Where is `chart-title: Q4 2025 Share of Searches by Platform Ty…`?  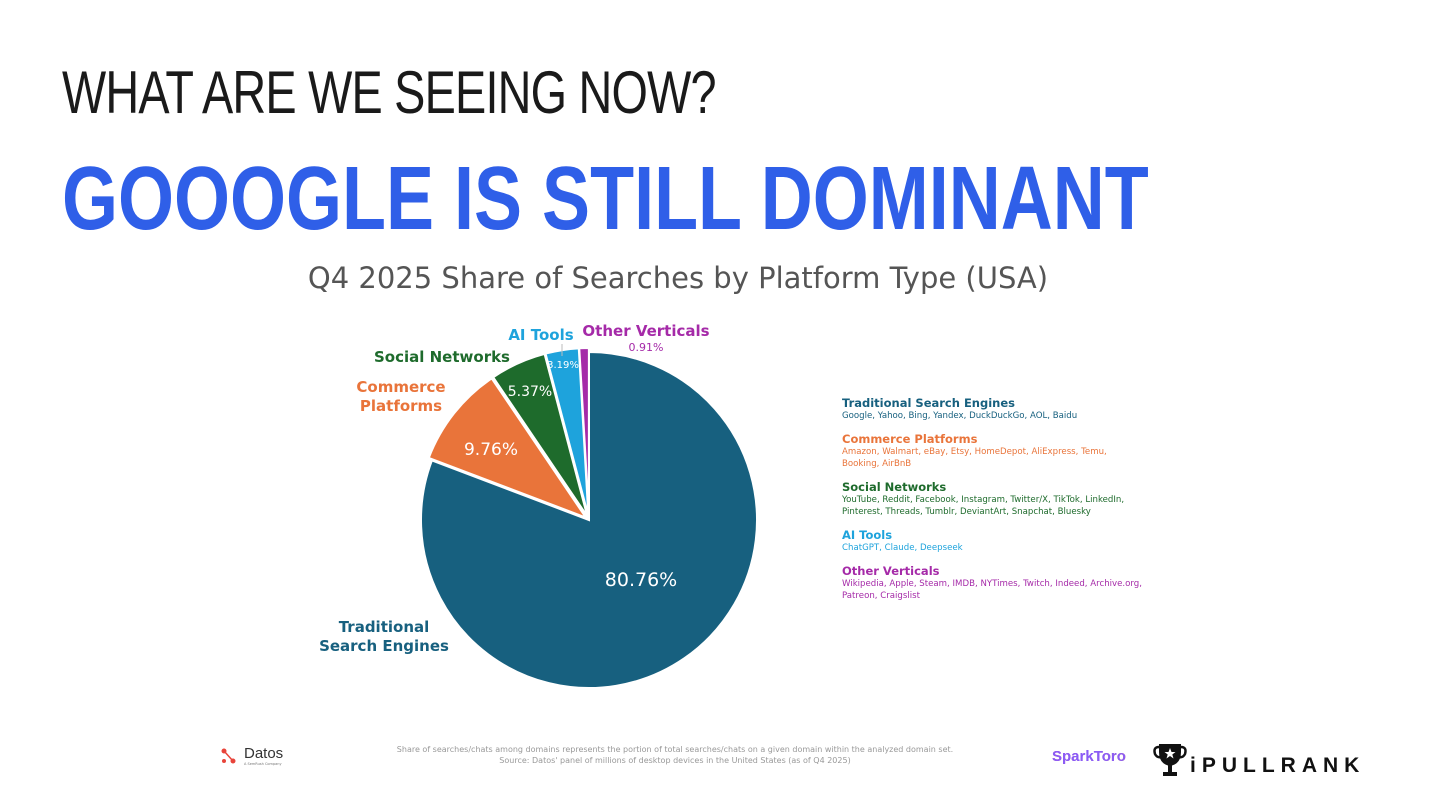
chart-title: Q4 2025 Share of Searches by Platform Ty… is located at coordinates (678, 278).